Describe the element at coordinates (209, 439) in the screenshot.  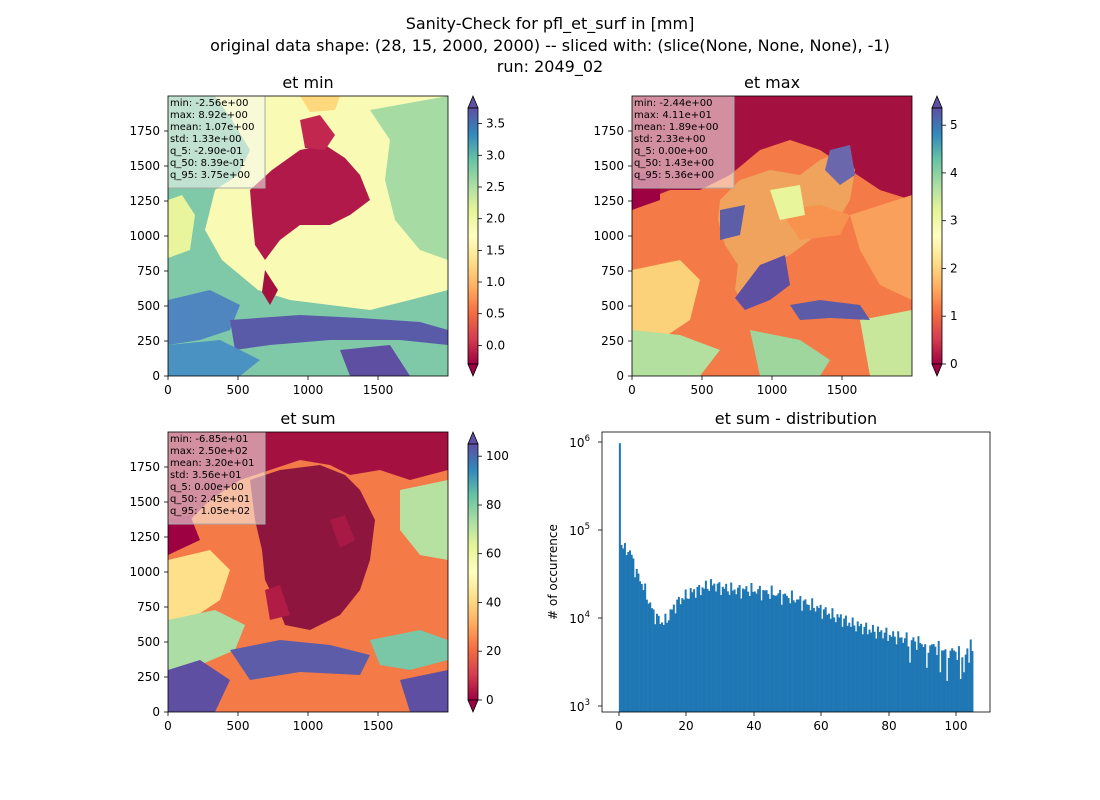
I see `svg-text: min: -6.85e+01` at that location.